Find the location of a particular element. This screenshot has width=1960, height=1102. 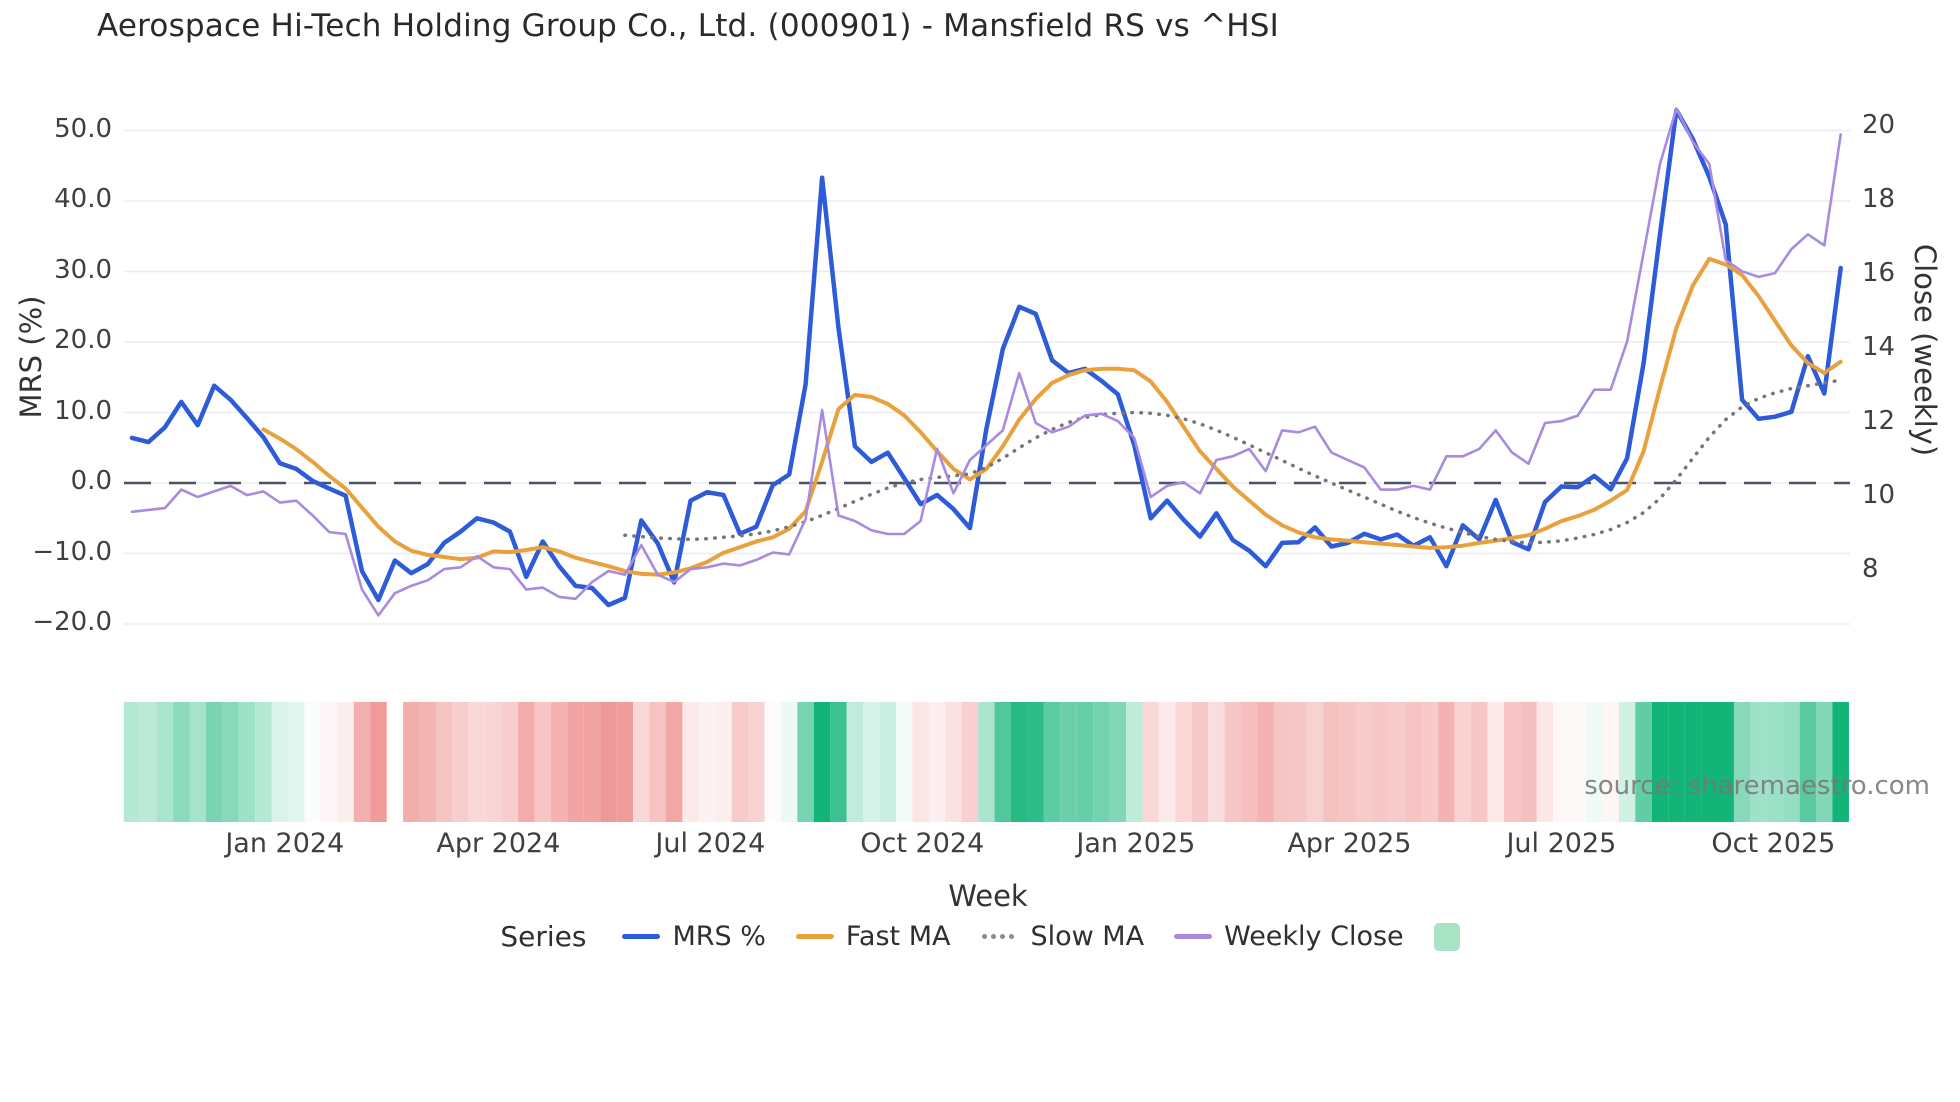

legend-item-weekly-close: Weekly Close is located at coordinates (1289, 936).